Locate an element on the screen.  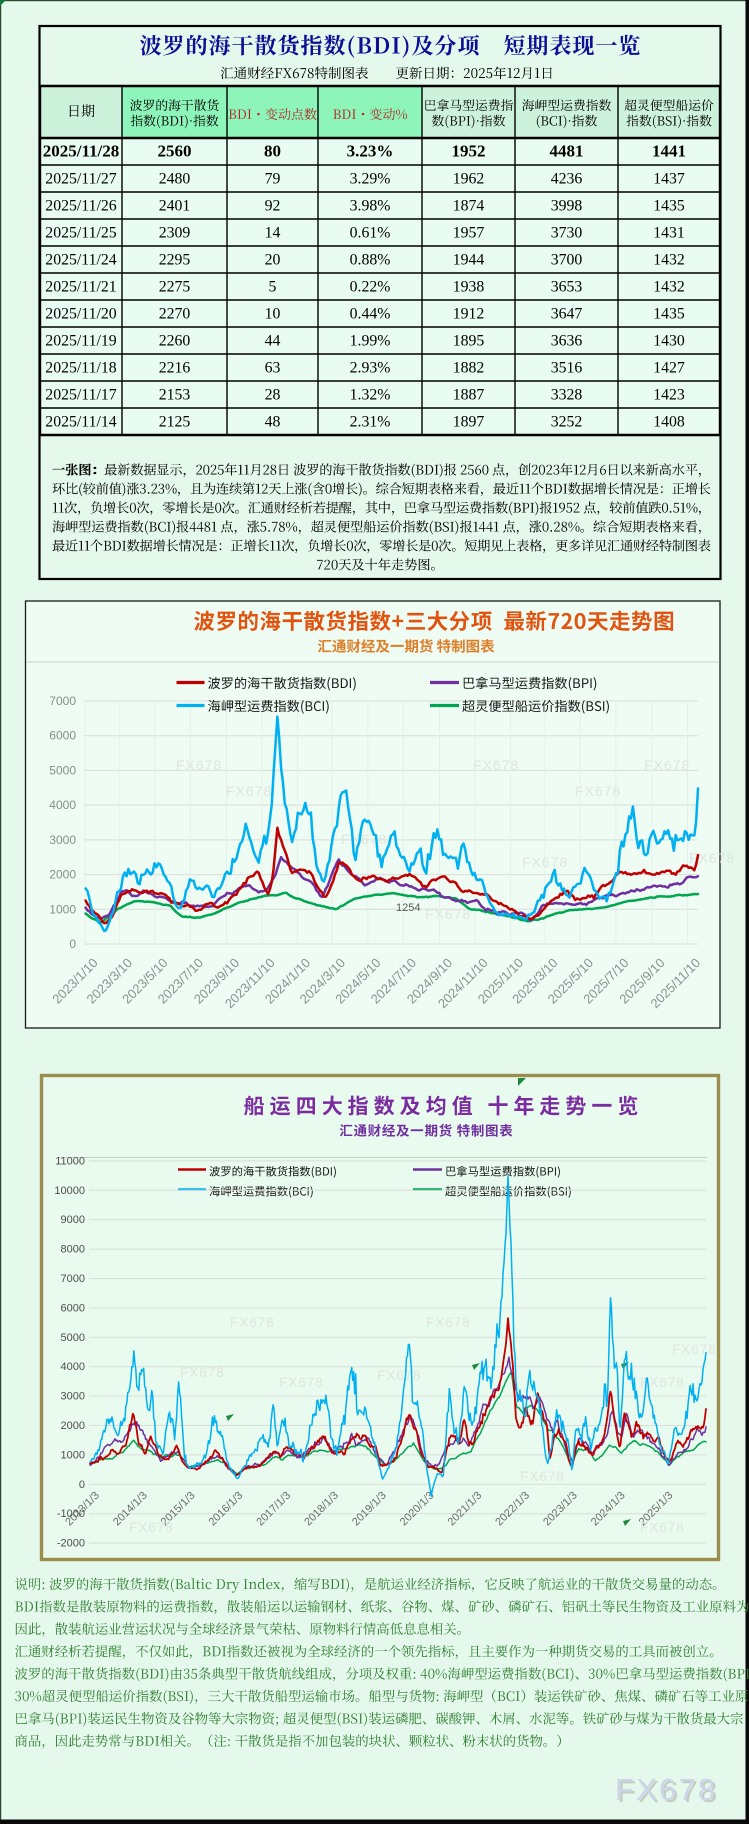
svg-text: 92 is located at coordinates (273, 206).